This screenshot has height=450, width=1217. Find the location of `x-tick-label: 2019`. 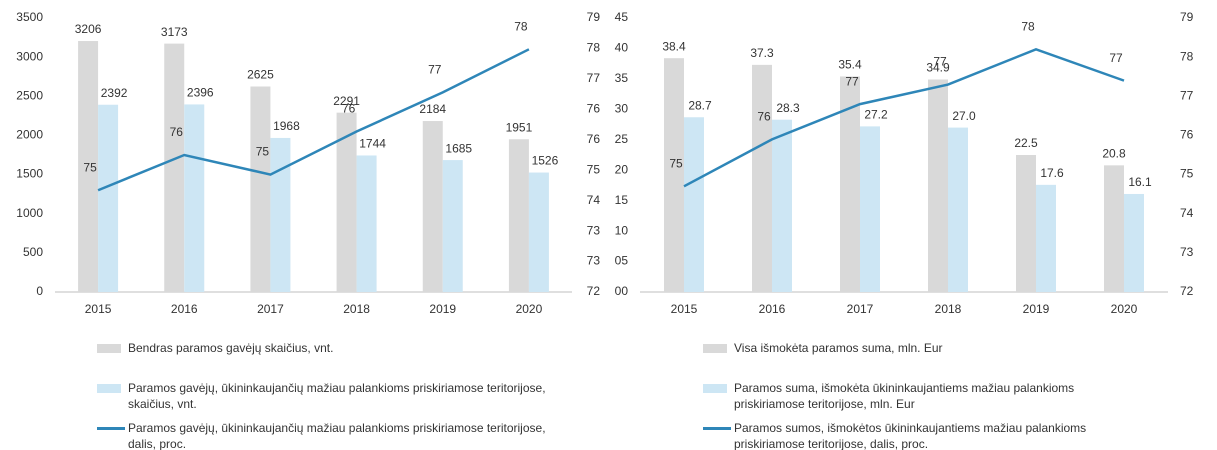

x-tick-label: 2019 is located at coordinates (442, 309).